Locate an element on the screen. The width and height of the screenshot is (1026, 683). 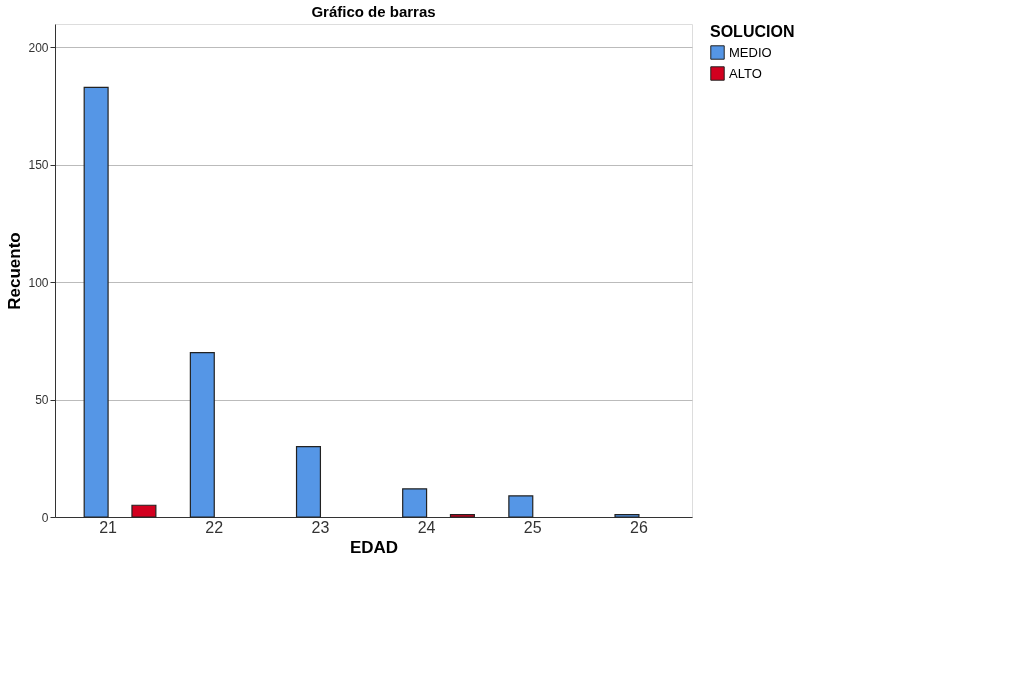
y-tick-label: 200 is located at coordinates (38, 47).